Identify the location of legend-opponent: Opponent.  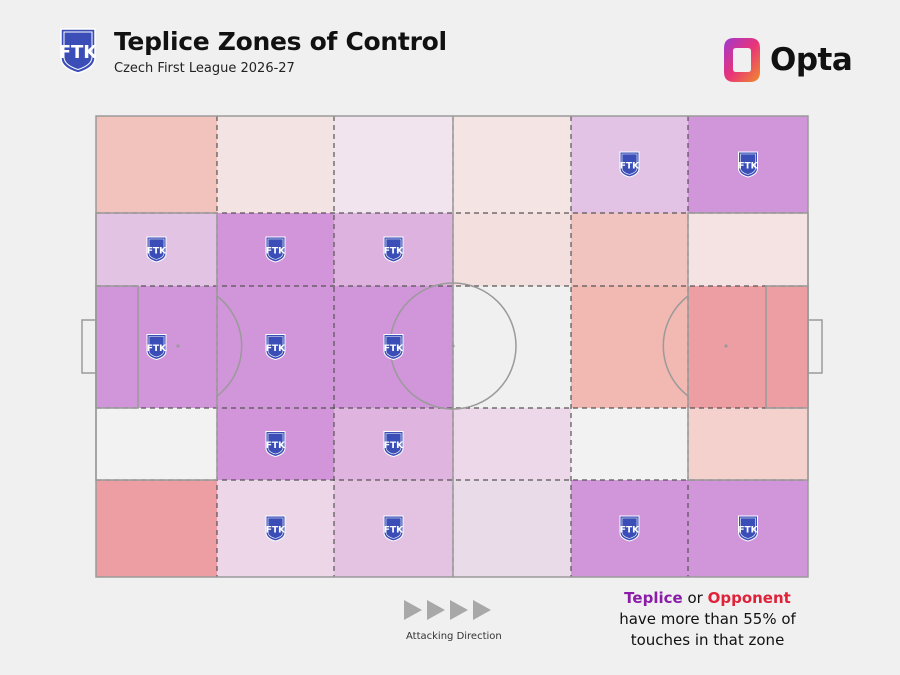
(749, 598).